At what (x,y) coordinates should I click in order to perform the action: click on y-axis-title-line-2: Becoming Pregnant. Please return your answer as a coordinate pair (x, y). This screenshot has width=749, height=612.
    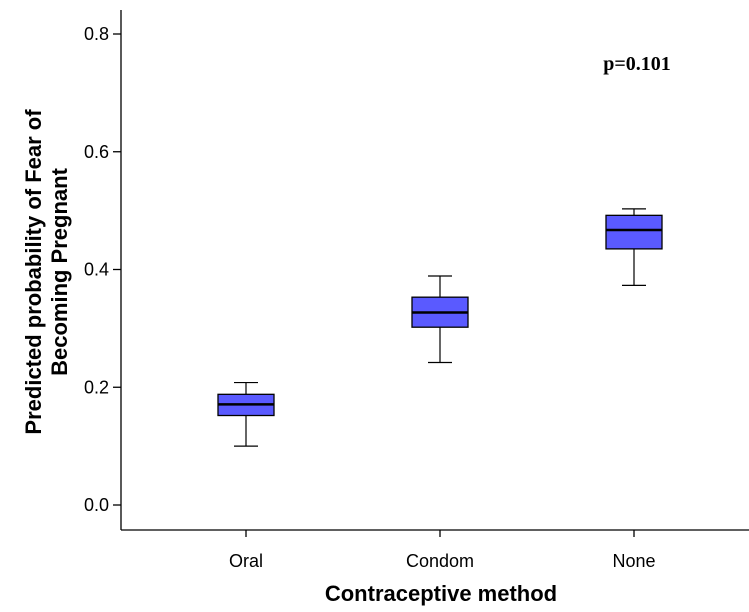
    Looking at the image, I should click on (59, 271).